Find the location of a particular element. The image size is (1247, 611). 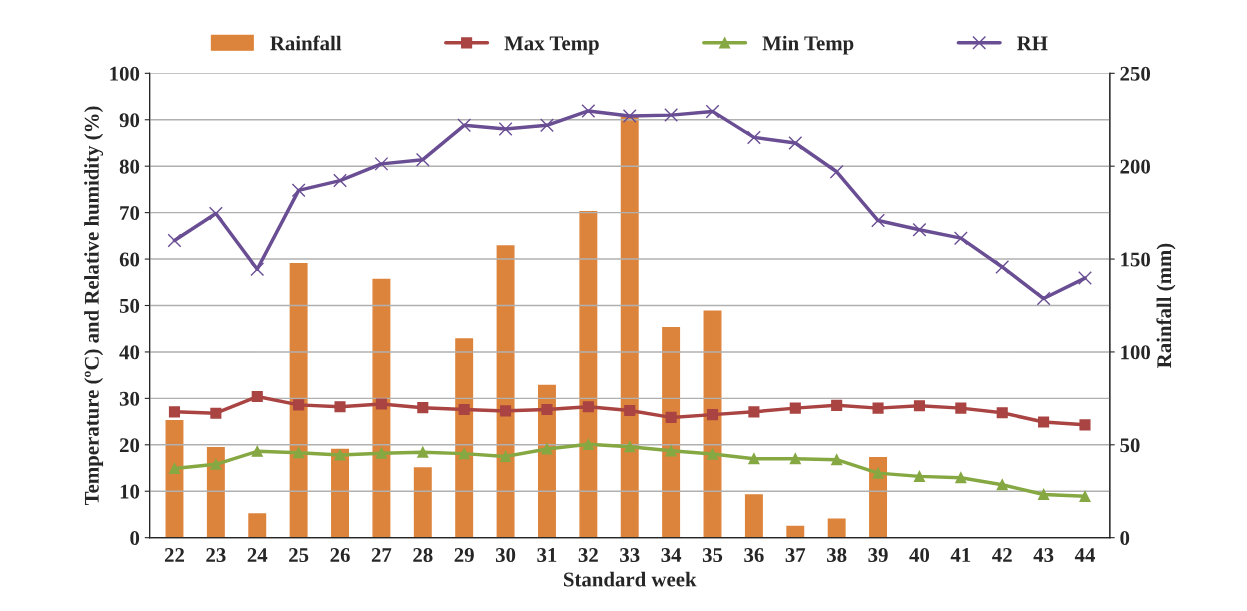

y-tick-label: 80 is located at coordinates (129, 166).